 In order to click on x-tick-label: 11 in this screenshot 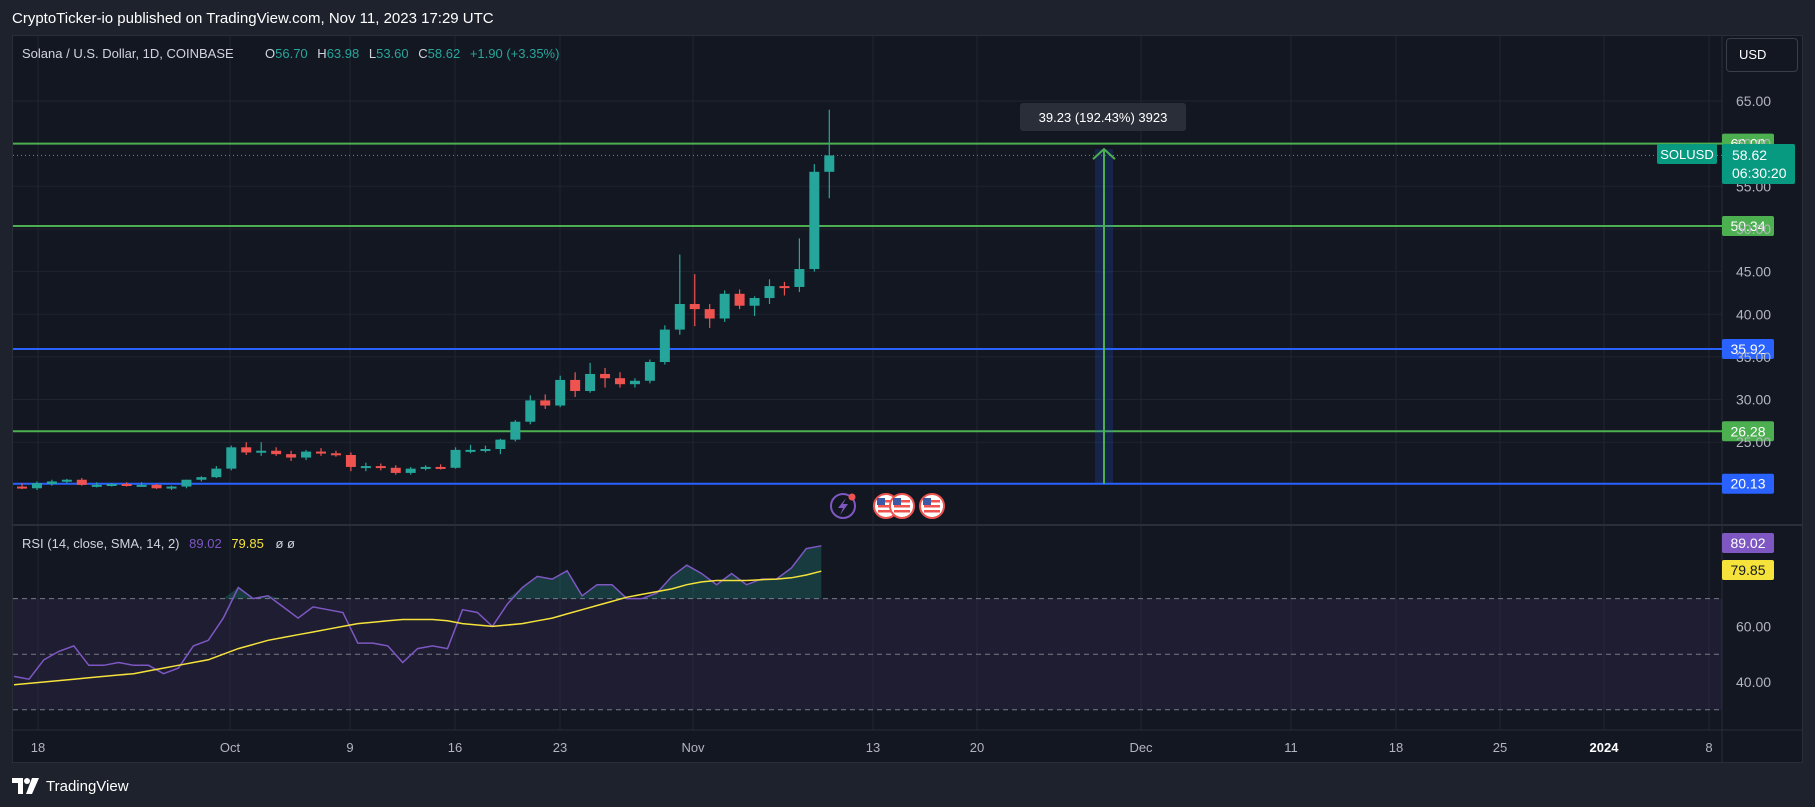, I will do `click(1291, 747)`.